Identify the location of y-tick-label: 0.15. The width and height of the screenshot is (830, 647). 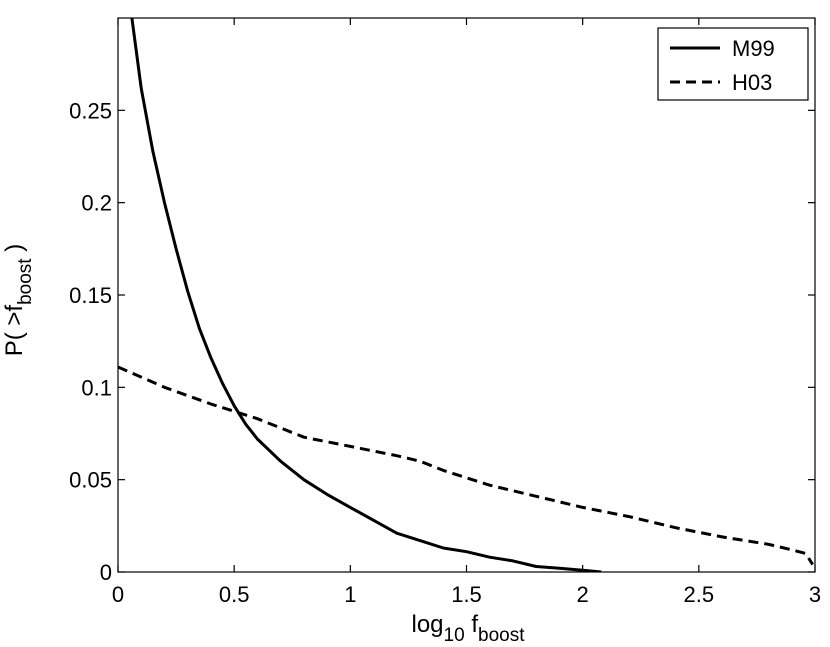
(90, 295).